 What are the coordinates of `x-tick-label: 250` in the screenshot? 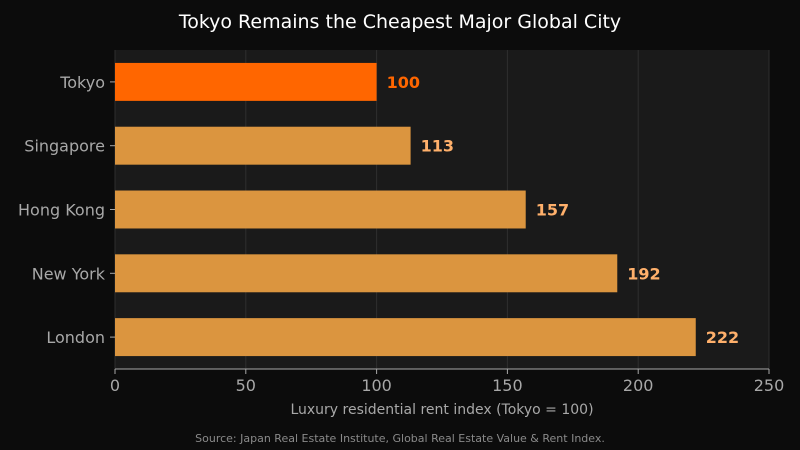 It's located at (769, 385).